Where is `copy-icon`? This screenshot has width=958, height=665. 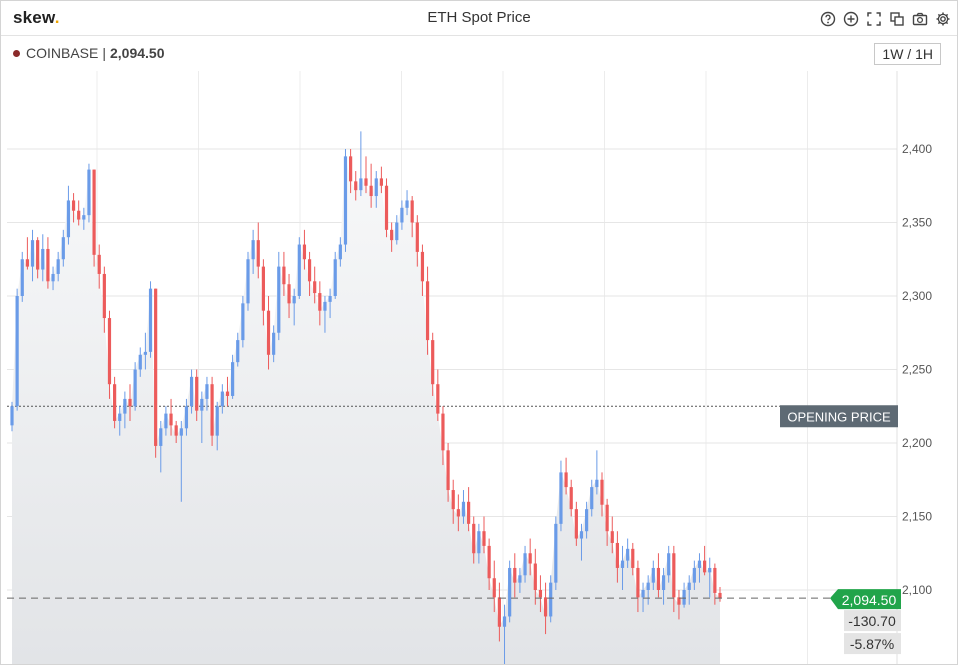
copy-icon is located at coordinates (896, 18).